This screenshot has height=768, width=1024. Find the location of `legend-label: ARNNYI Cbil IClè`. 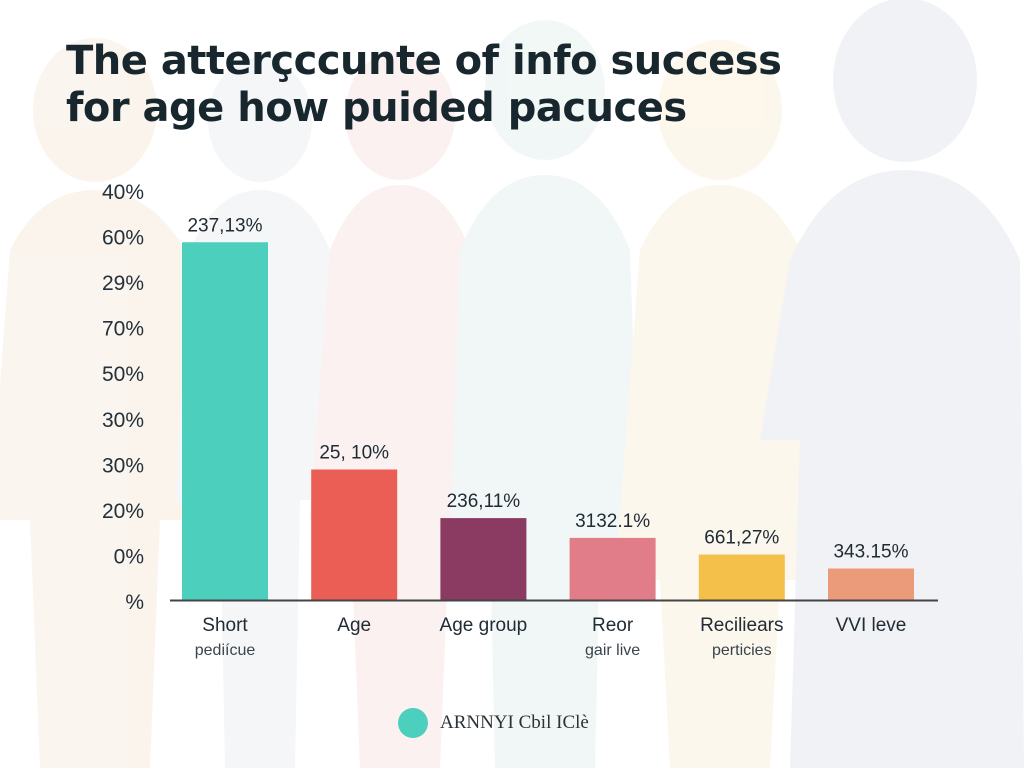

legend-label: ARNNYI Cbil IClè is located at coordinates (514, 722).